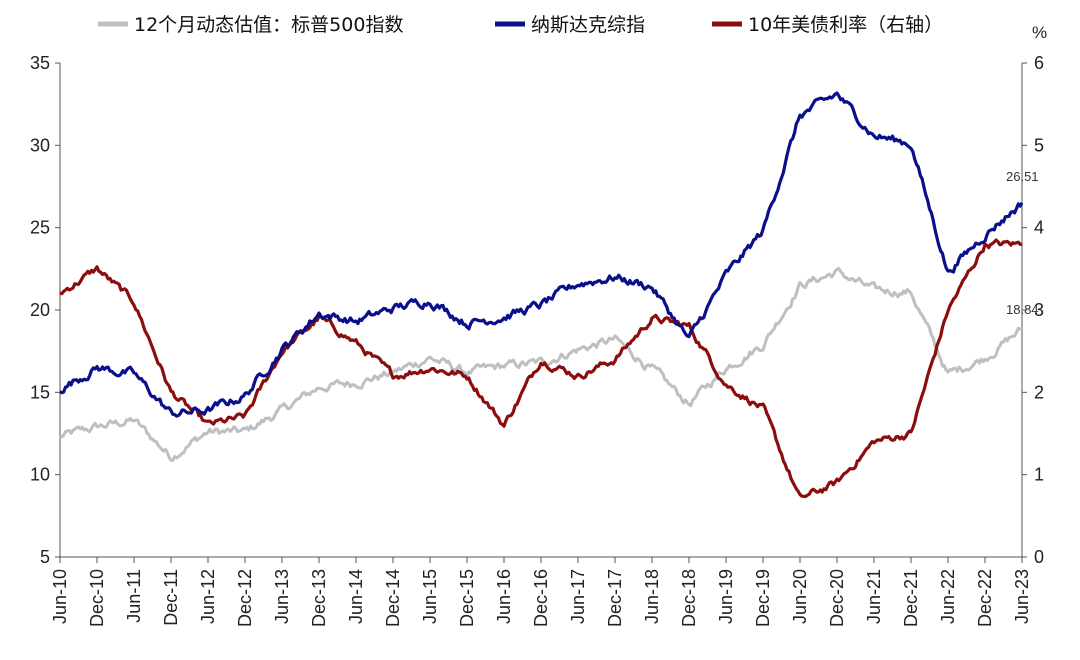 The height and width of the screenshot is (660, 1080). I want to click on right-tick-label: 4, so click(1039, 228).